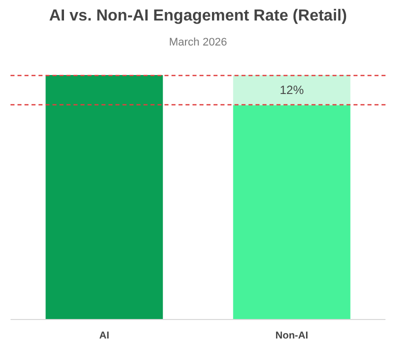 This screenshot has width=400, height=344. Describe the element at coordinates (104, 336) in the screenshot. I see `x-tick-label: AI` at that location.